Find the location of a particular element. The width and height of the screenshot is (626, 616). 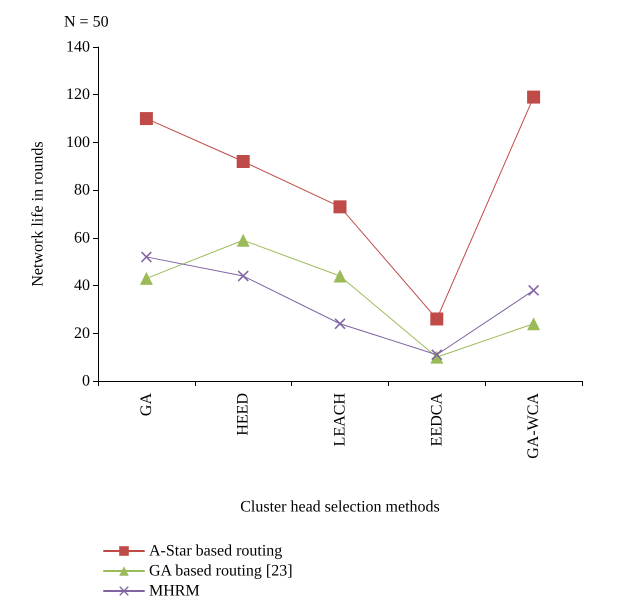

y-tick-label: 140 is located at coordinates (78, 47).